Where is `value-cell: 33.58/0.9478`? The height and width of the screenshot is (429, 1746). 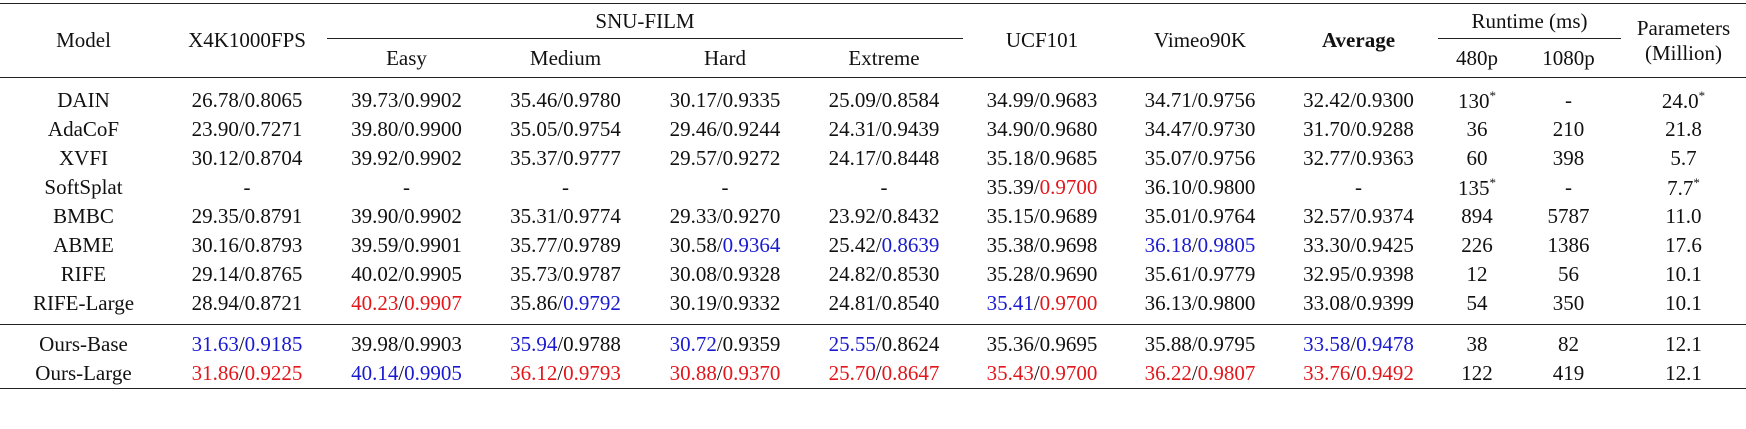
value-cell: 33.58/0.9478 is located at coordinates (1358, 342).